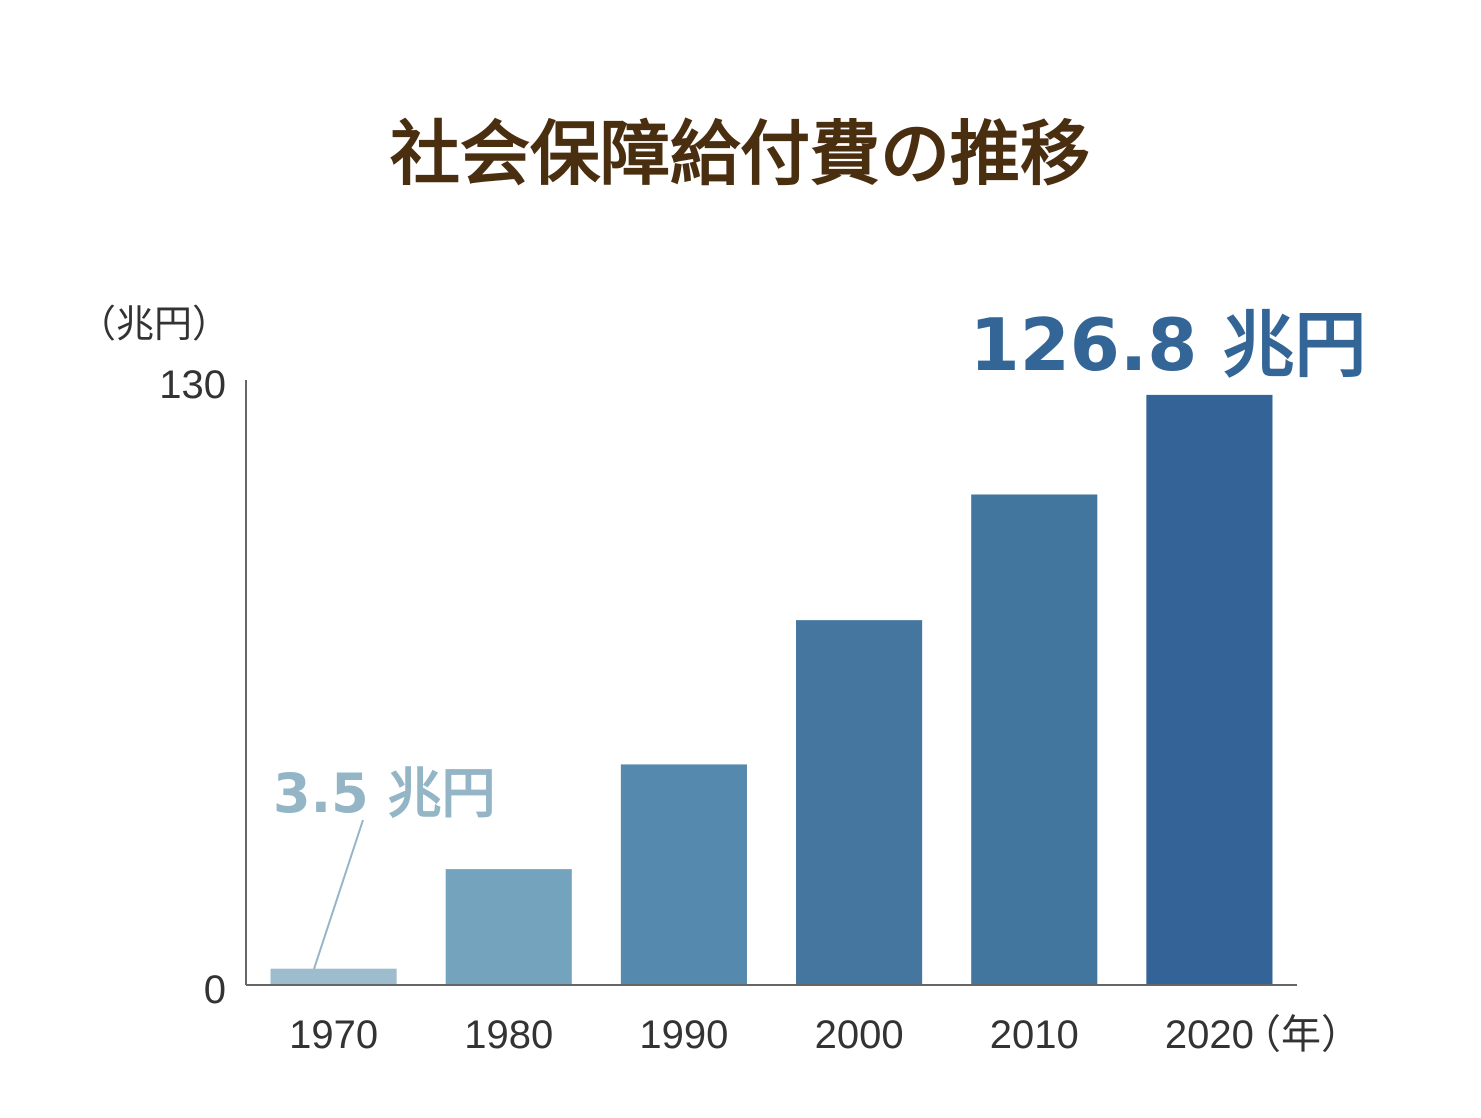  Describe the element at coordinates (683, 874) in the screenshot. I see `bar-1990` at that location.